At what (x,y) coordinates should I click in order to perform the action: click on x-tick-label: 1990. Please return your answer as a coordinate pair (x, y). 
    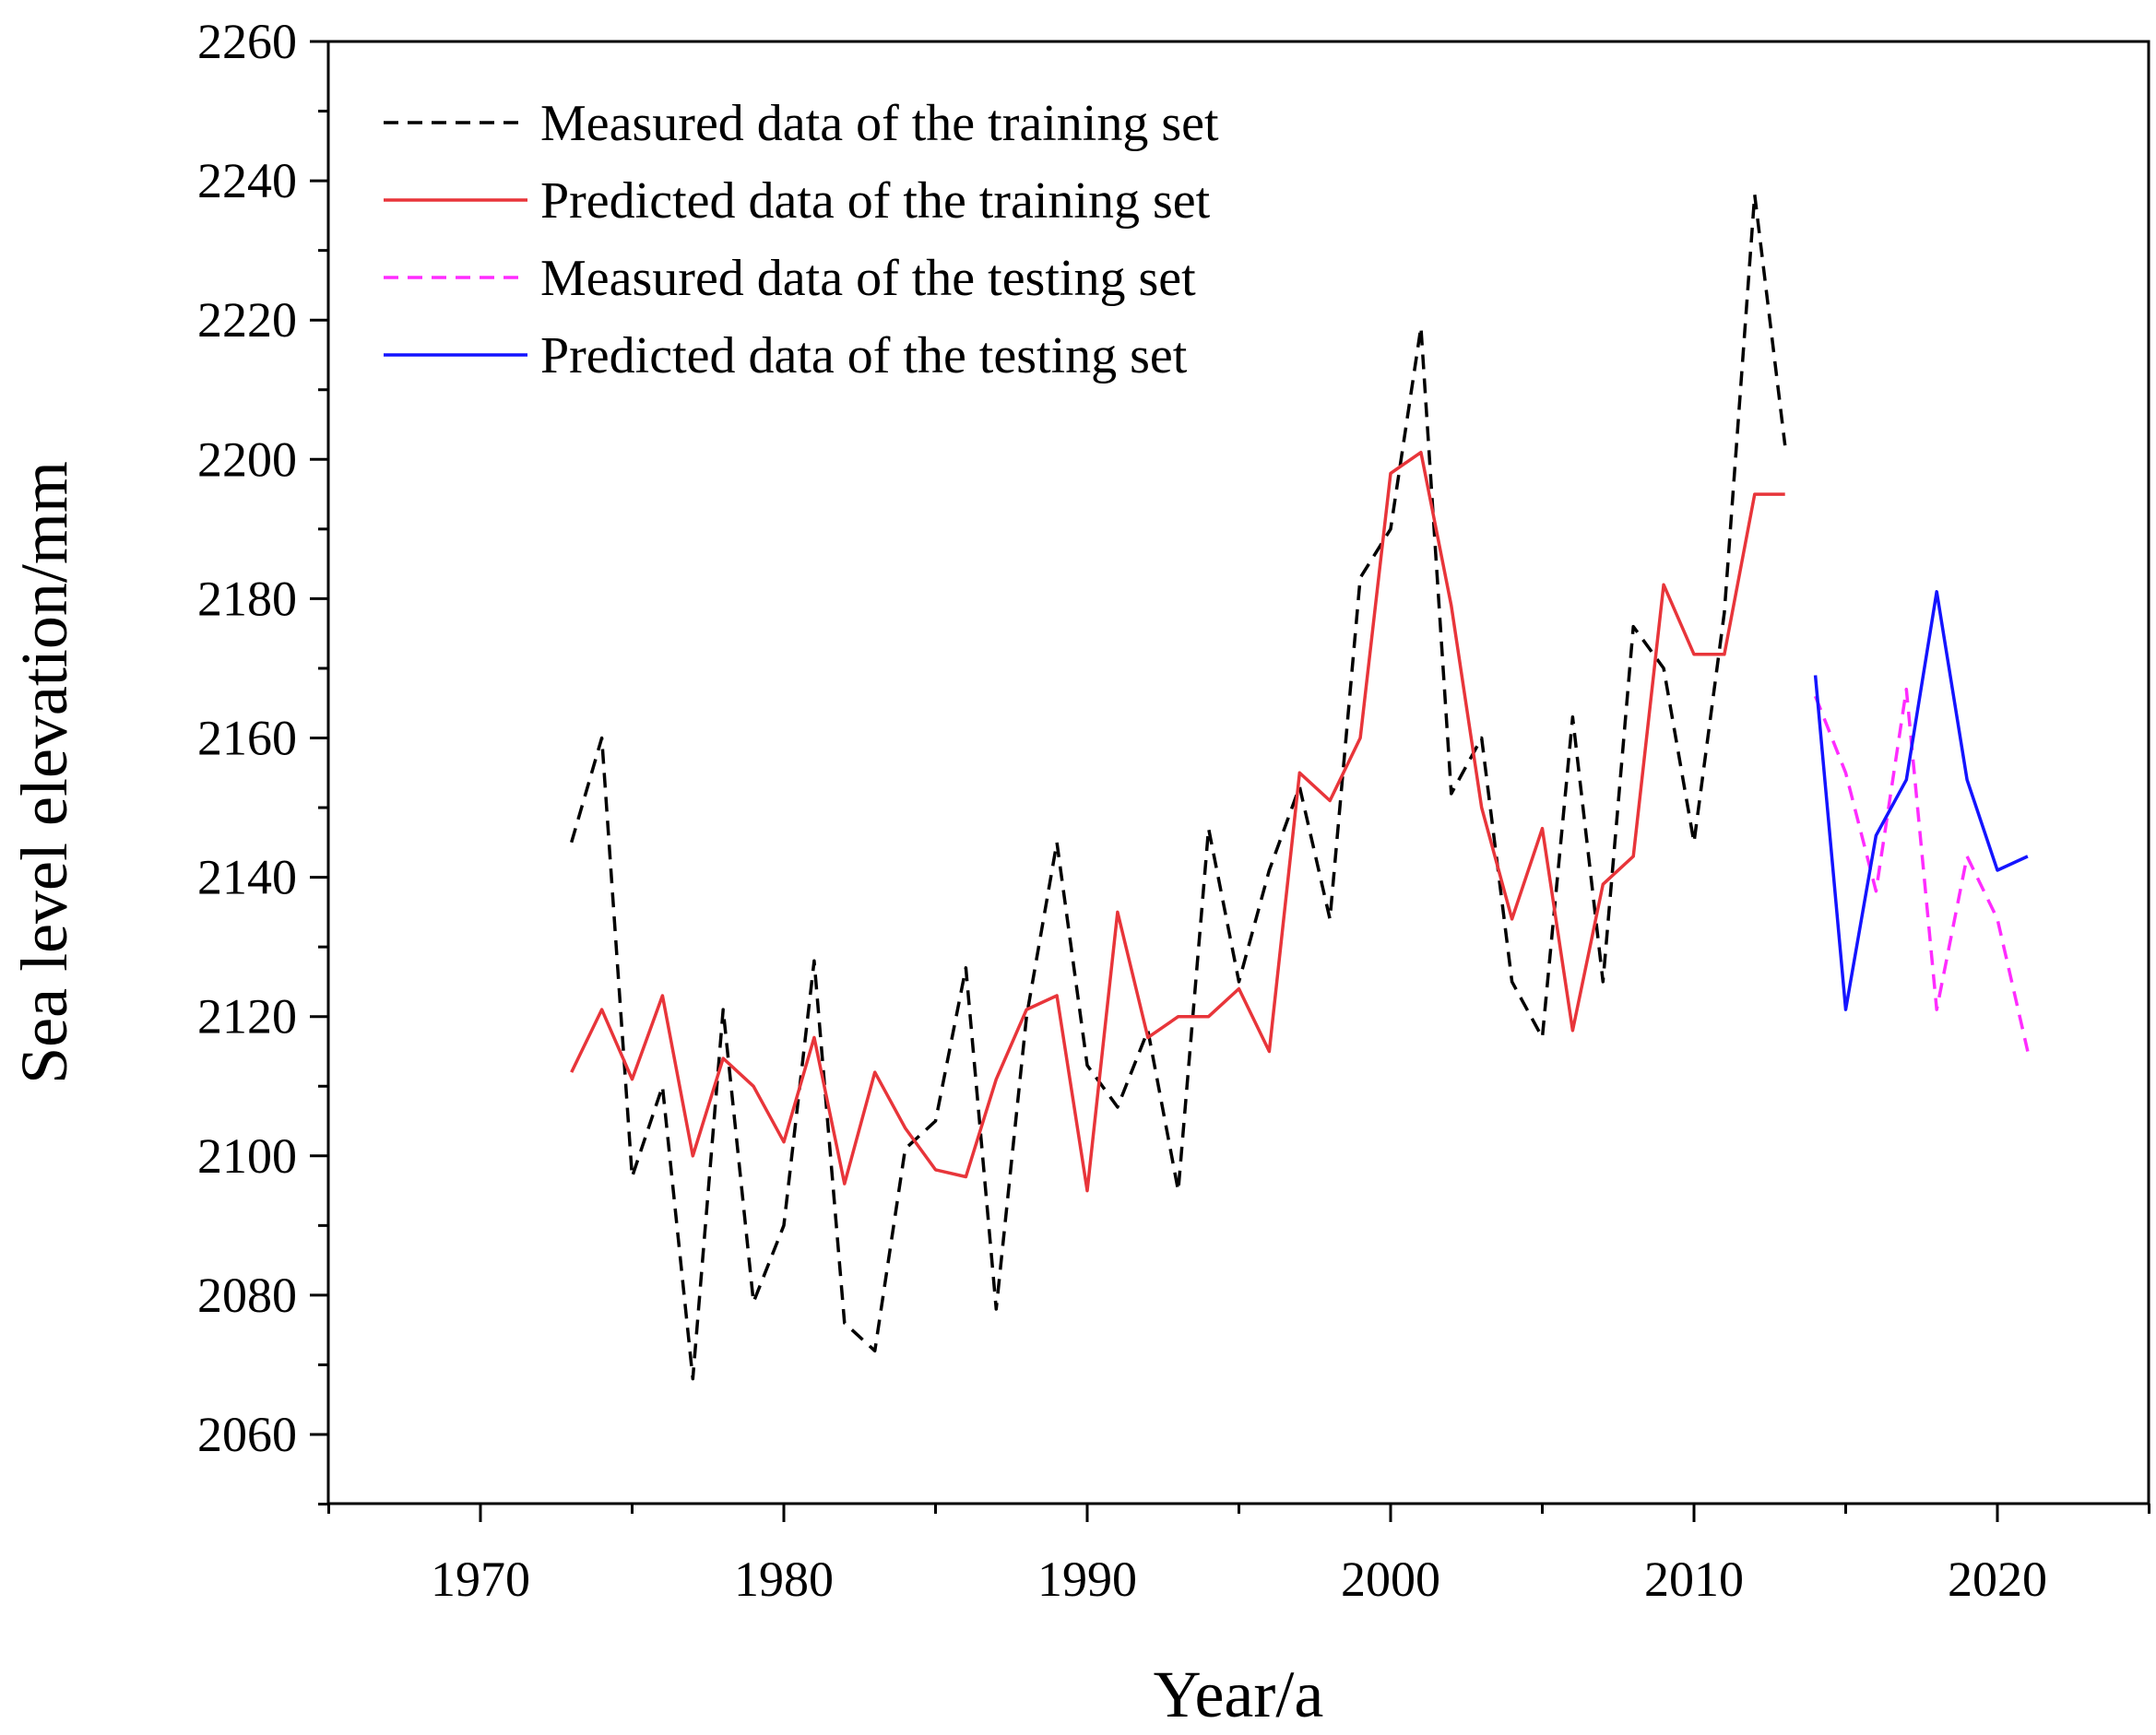
    Looking at the image, I should click on (1087, 1579).